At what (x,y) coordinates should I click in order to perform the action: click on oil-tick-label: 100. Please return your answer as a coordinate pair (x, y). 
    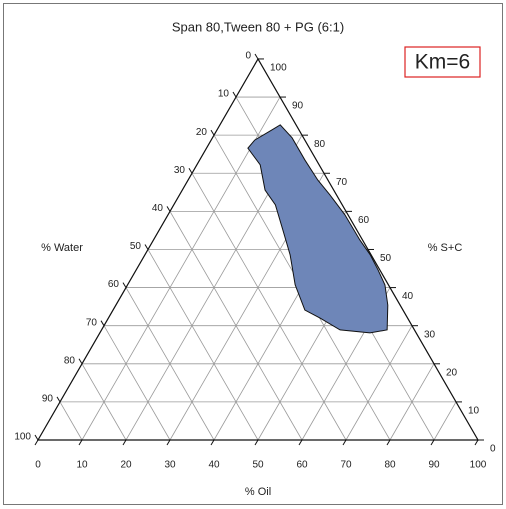
    Looking at the image, I should click on (478, 465).